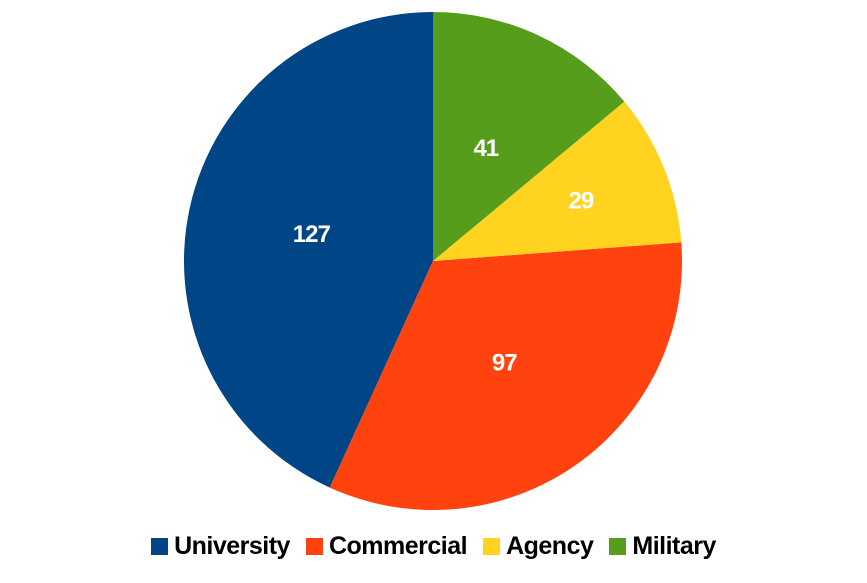 Image resolution: width=867 pixels, height=583 pixels. I want to click on data-label-university: 127, so click(312, 234).